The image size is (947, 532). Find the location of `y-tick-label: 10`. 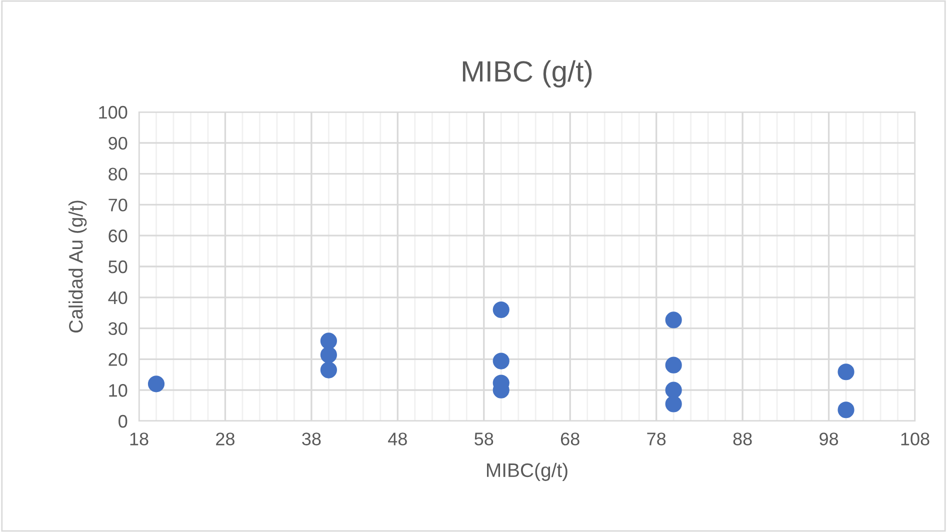

y-tick-label: 10 is located at coordinates (118, 390).